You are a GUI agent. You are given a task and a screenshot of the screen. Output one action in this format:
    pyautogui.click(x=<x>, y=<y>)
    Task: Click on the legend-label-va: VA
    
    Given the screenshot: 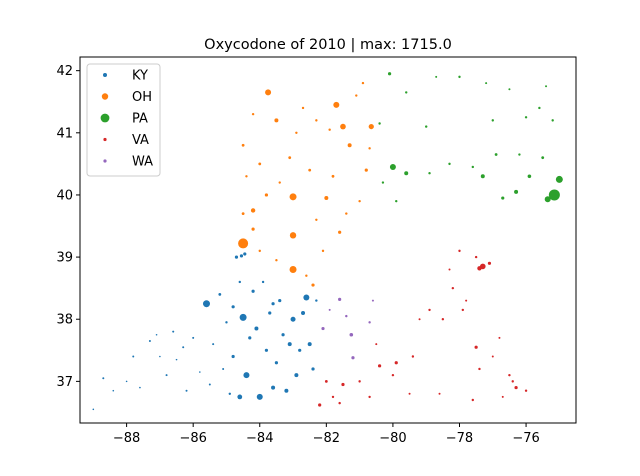 What is the action you would take?
    pyautogui.click(x=140, y=140)
    